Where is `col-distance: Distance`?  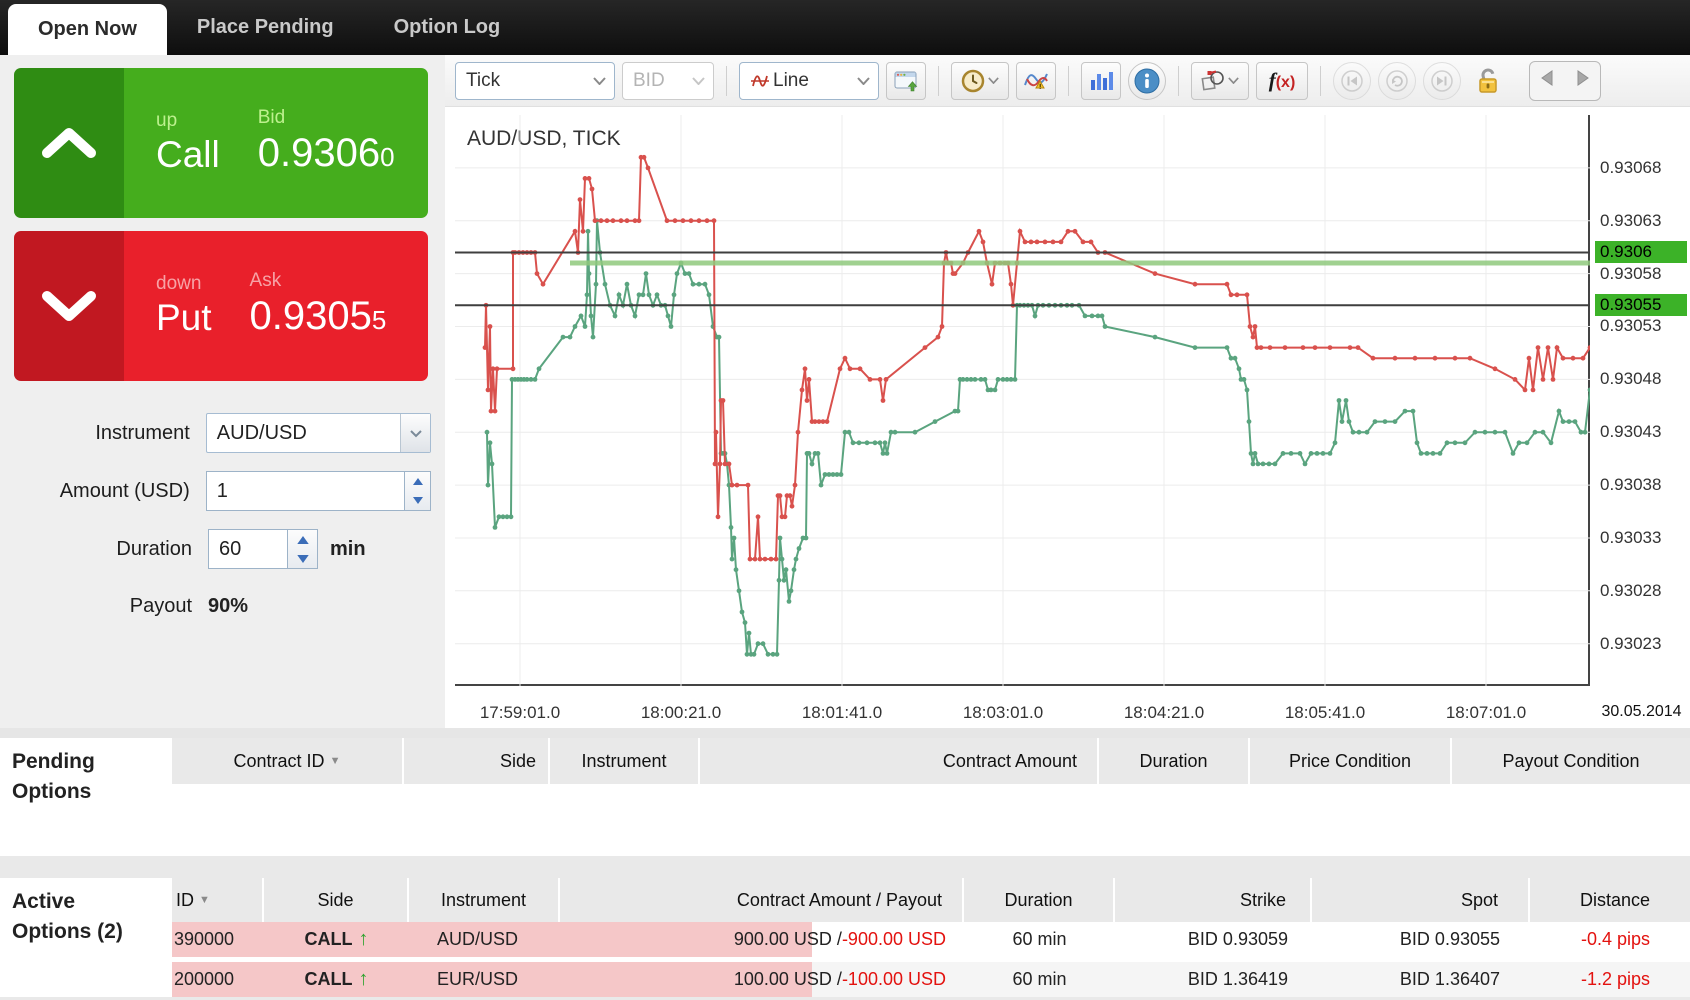 col-distance: Distance is located at coordinates (1614, 899).